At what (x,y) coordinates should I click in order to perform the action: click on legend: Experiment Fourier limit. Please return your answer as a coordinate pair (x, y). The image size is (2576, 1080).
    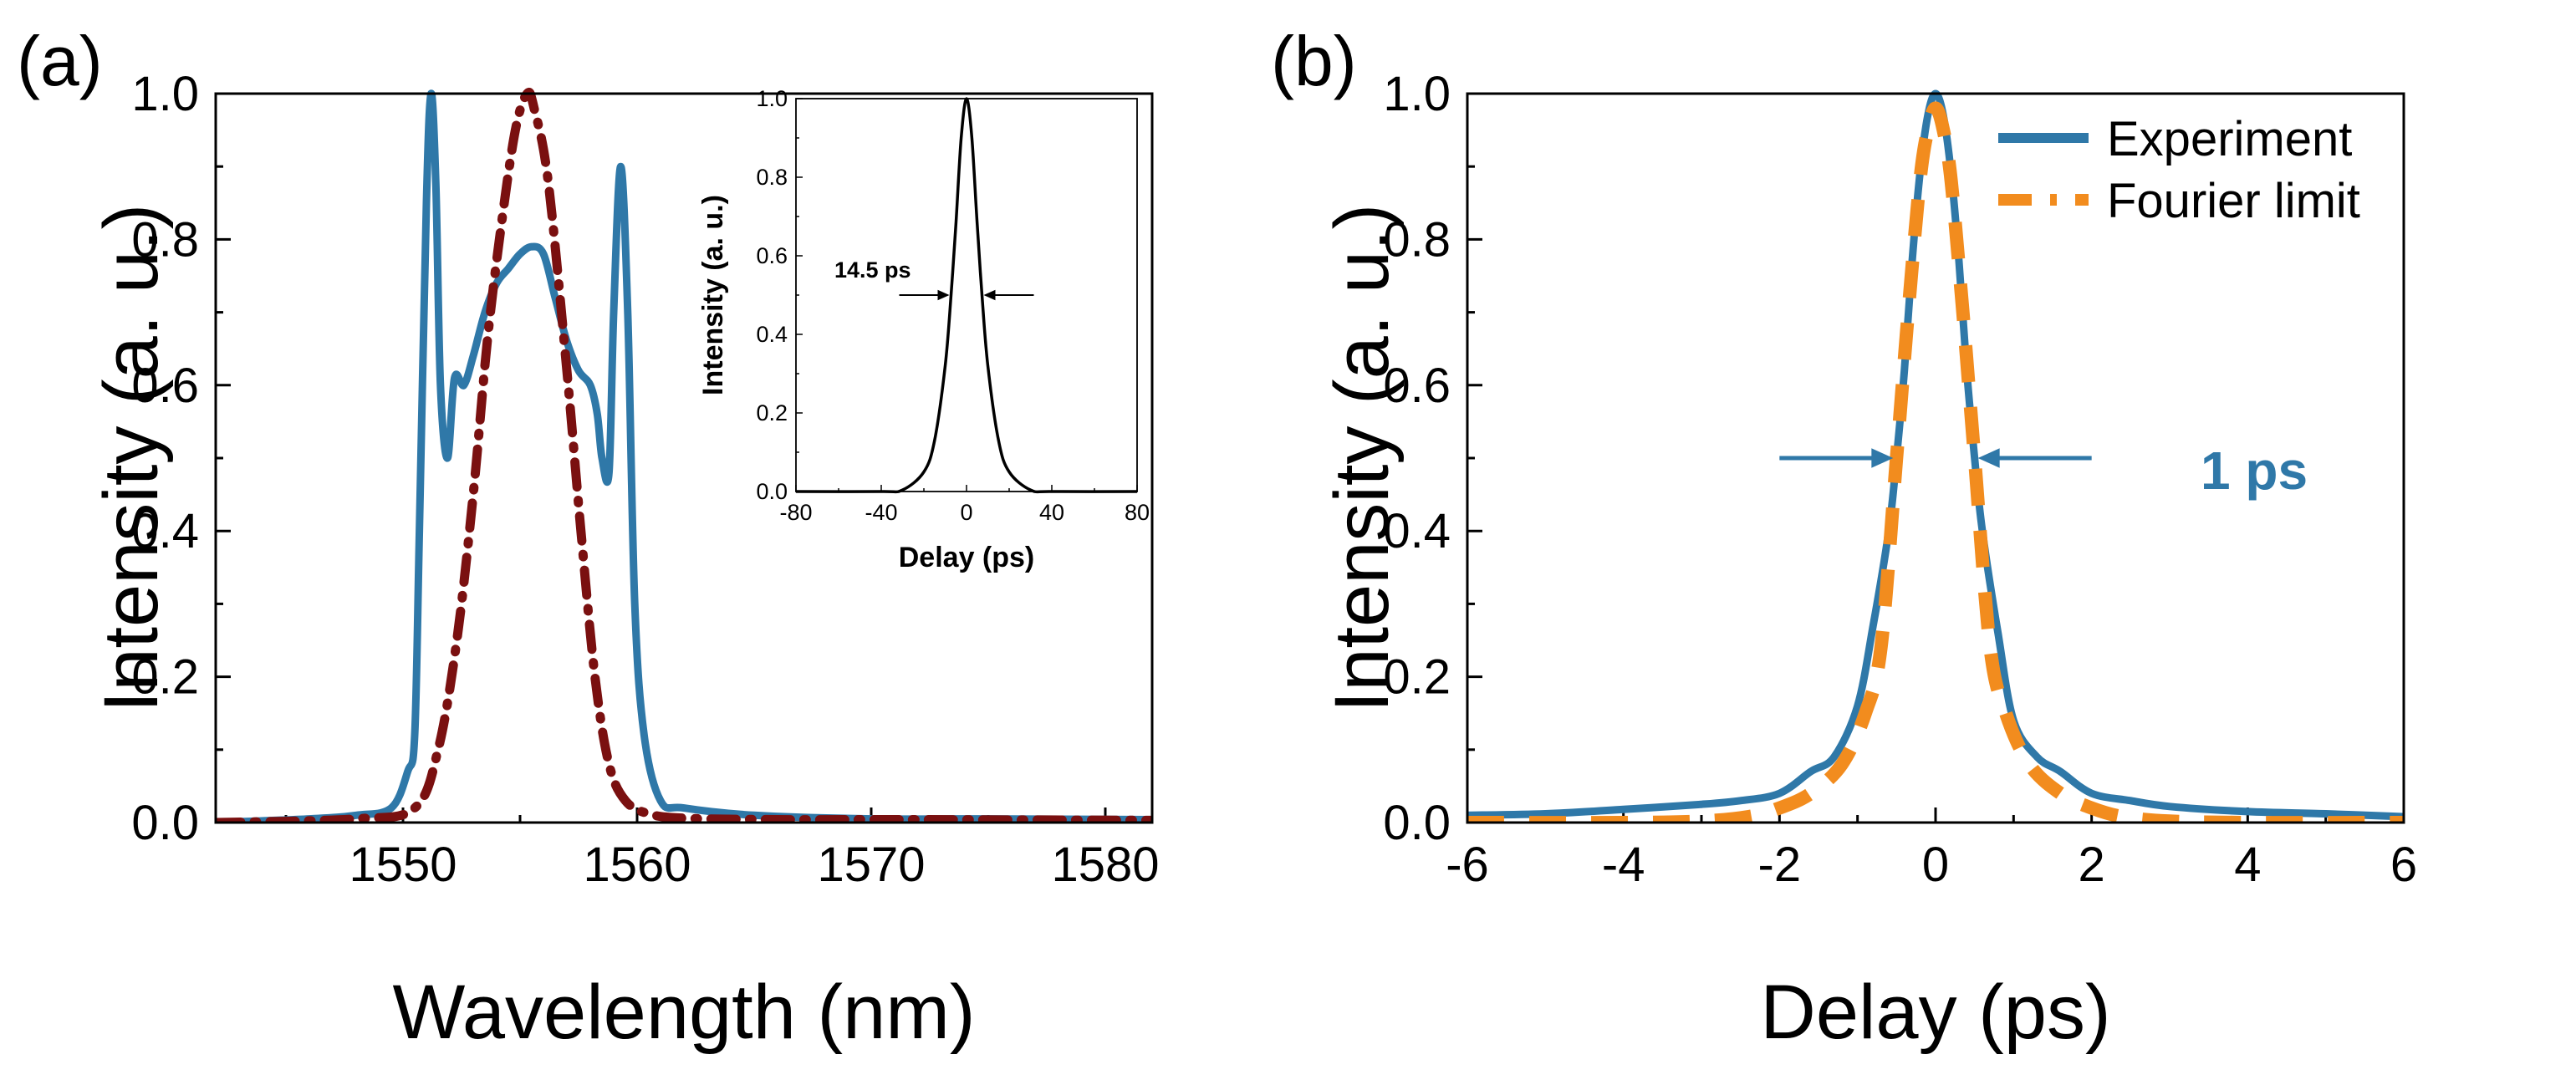
    Looking at the image, I should click on (2179, 170).